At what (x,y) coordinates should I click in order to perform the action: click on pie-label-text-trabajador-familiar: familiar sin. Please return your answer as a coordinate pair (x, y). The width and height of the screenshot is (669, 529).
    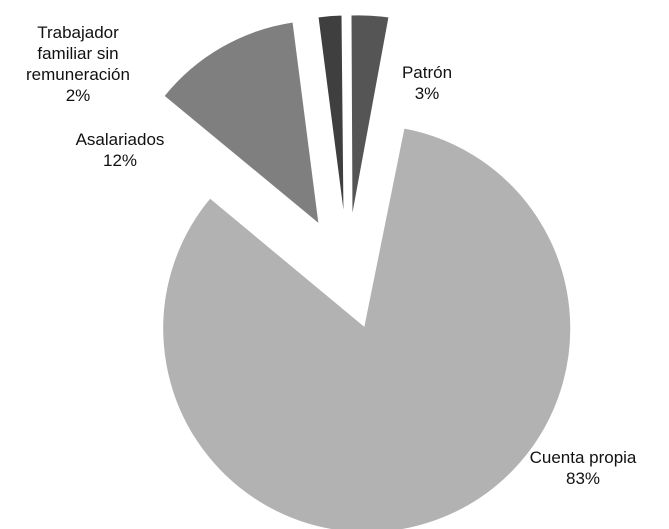
    Looking at the image, I should click on (77, 53).